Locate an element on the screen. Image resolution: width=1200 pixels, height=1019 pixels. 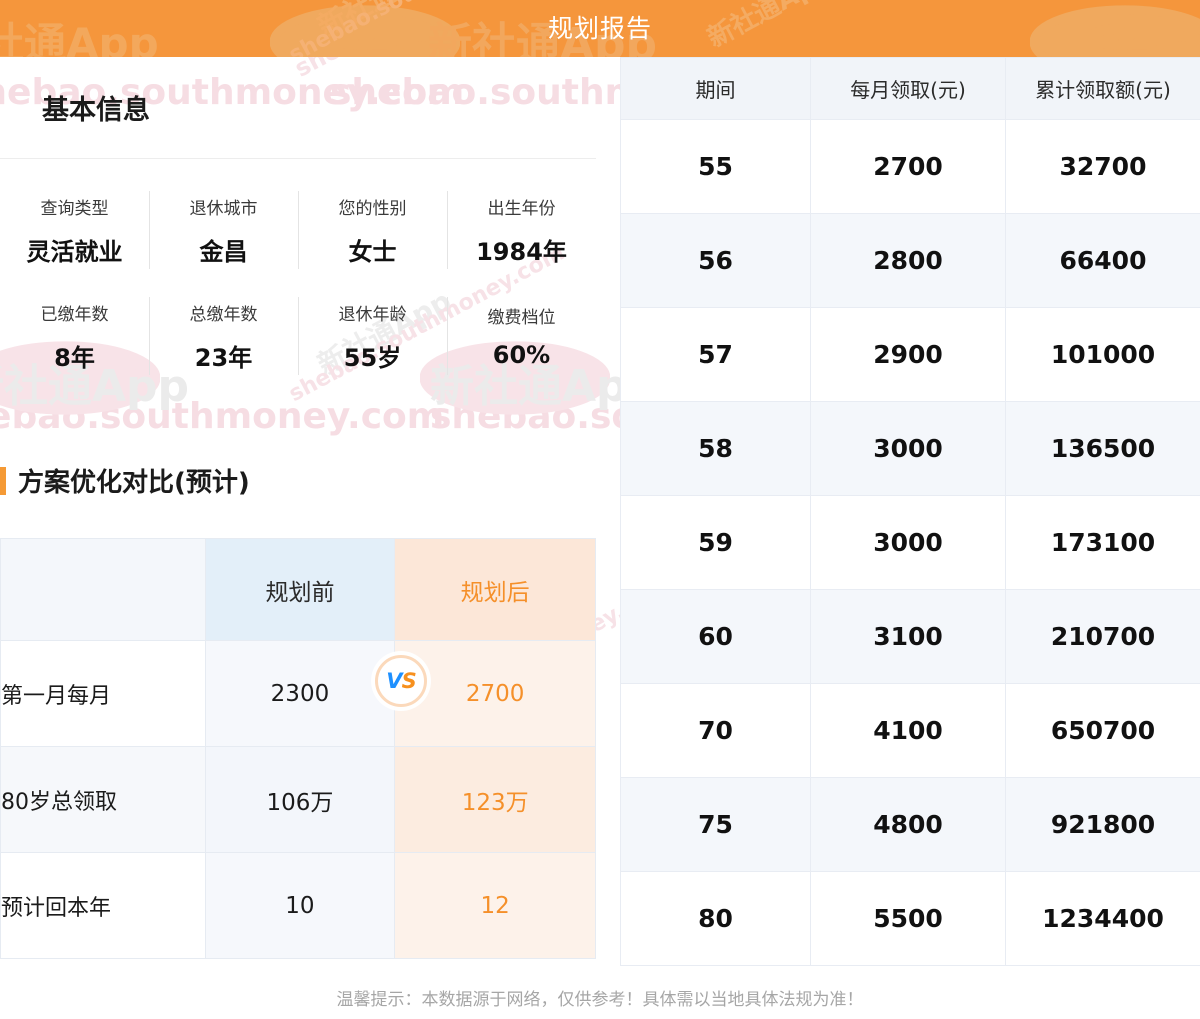
page-title: 规划报告 is located at coordinates (599, 28).